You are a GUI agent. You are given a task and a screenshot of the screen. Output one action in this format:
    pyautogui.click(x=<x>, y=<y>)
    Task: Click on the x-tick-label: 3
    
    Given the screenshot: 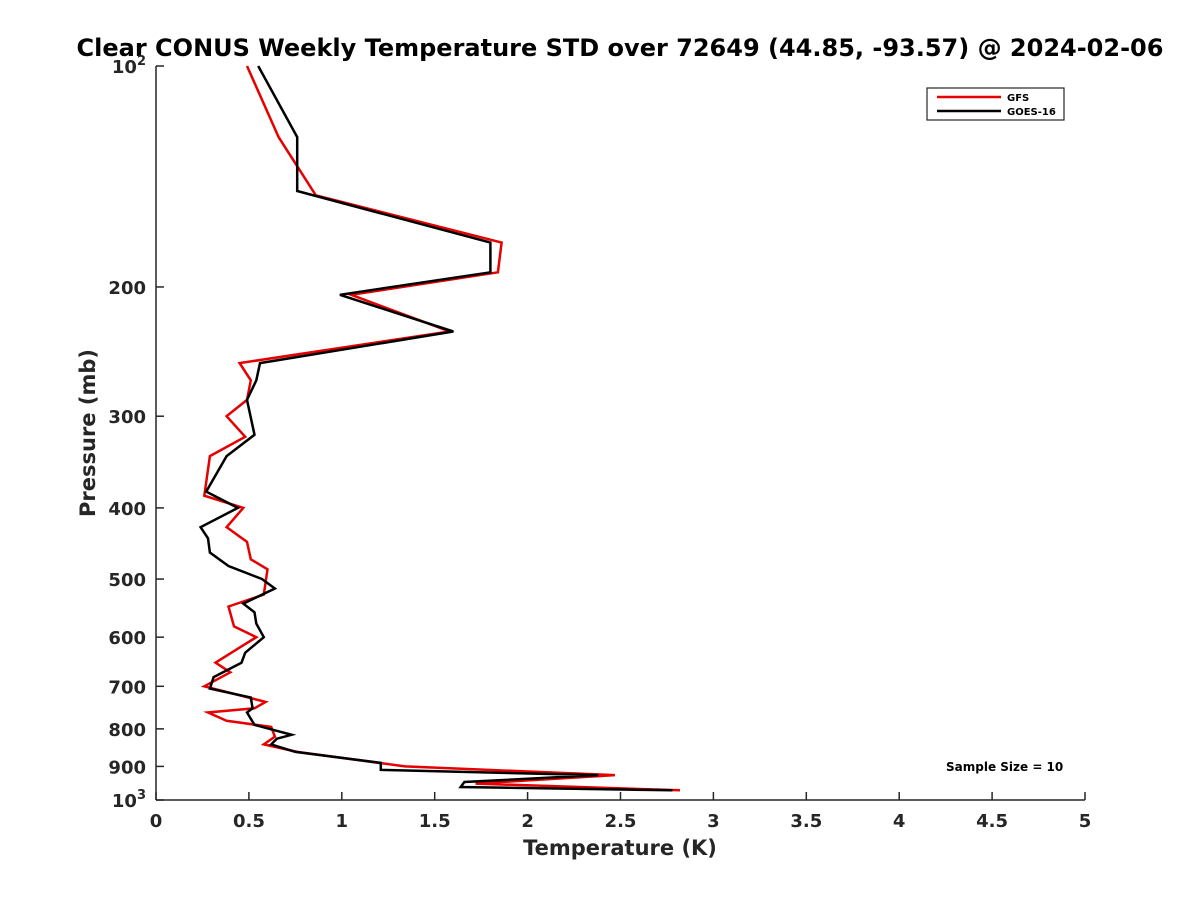 What is the action you would take?
    pyautogui.click(x=713, y=821)
    